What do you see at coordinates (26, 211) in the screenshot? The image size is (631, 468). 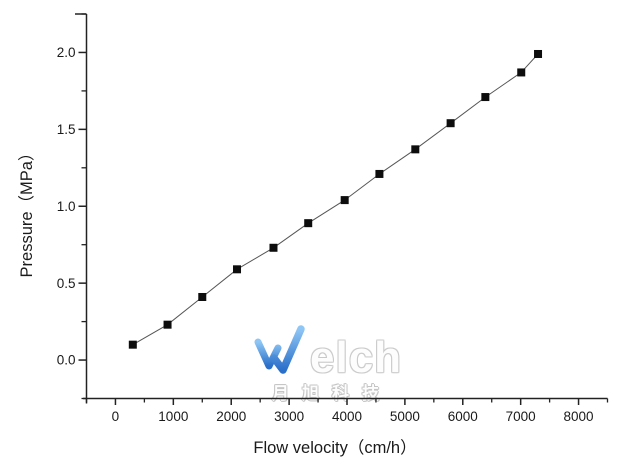 I see `y-axis-title: Pressure（MPa）` at bounding box center [26, 211].